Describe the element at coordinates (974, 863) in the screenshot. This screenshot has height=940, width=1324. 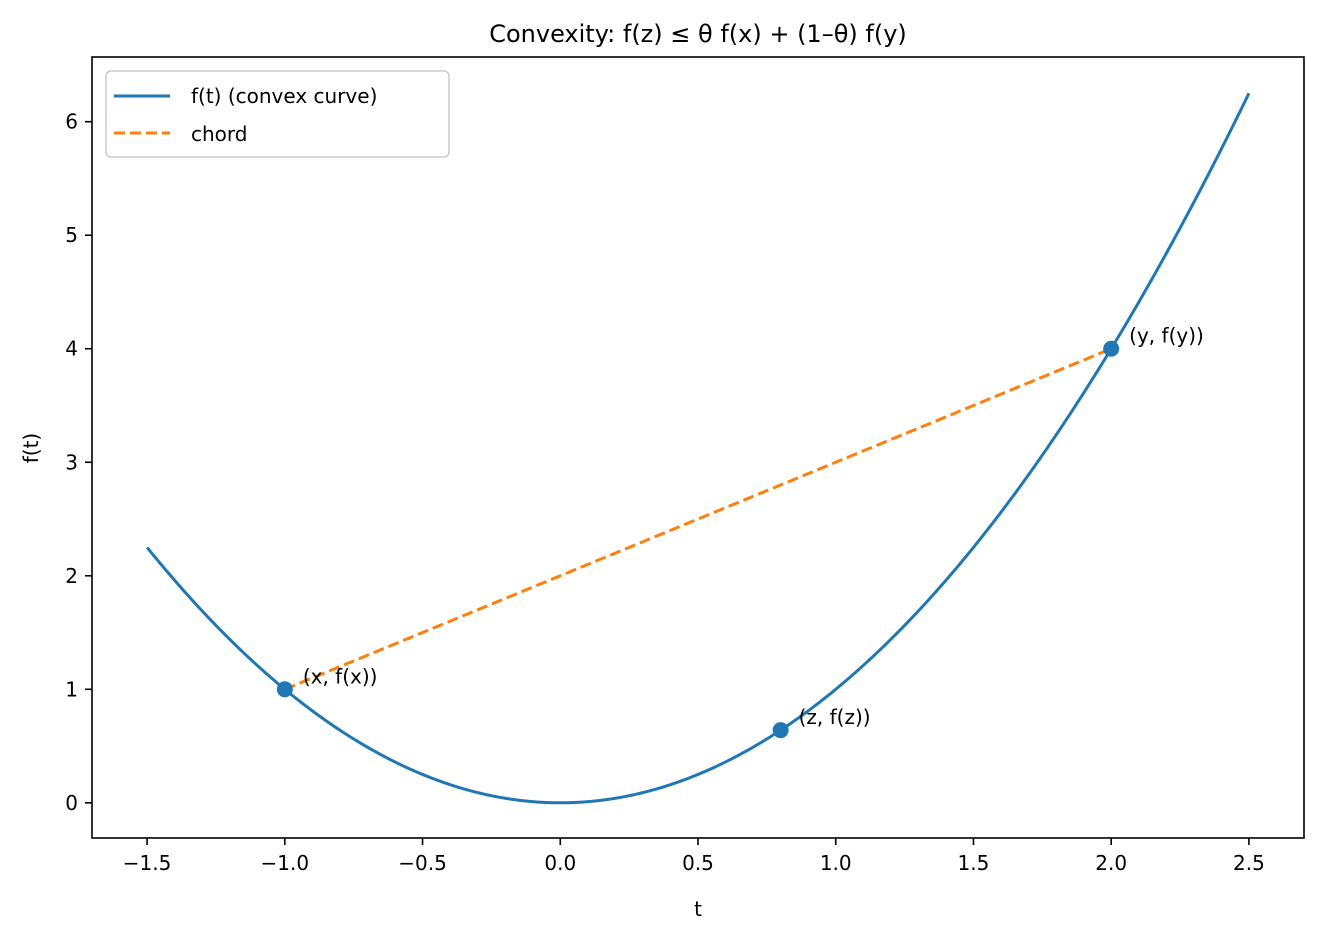
I see `x-tick-label: 1.5` at that location.